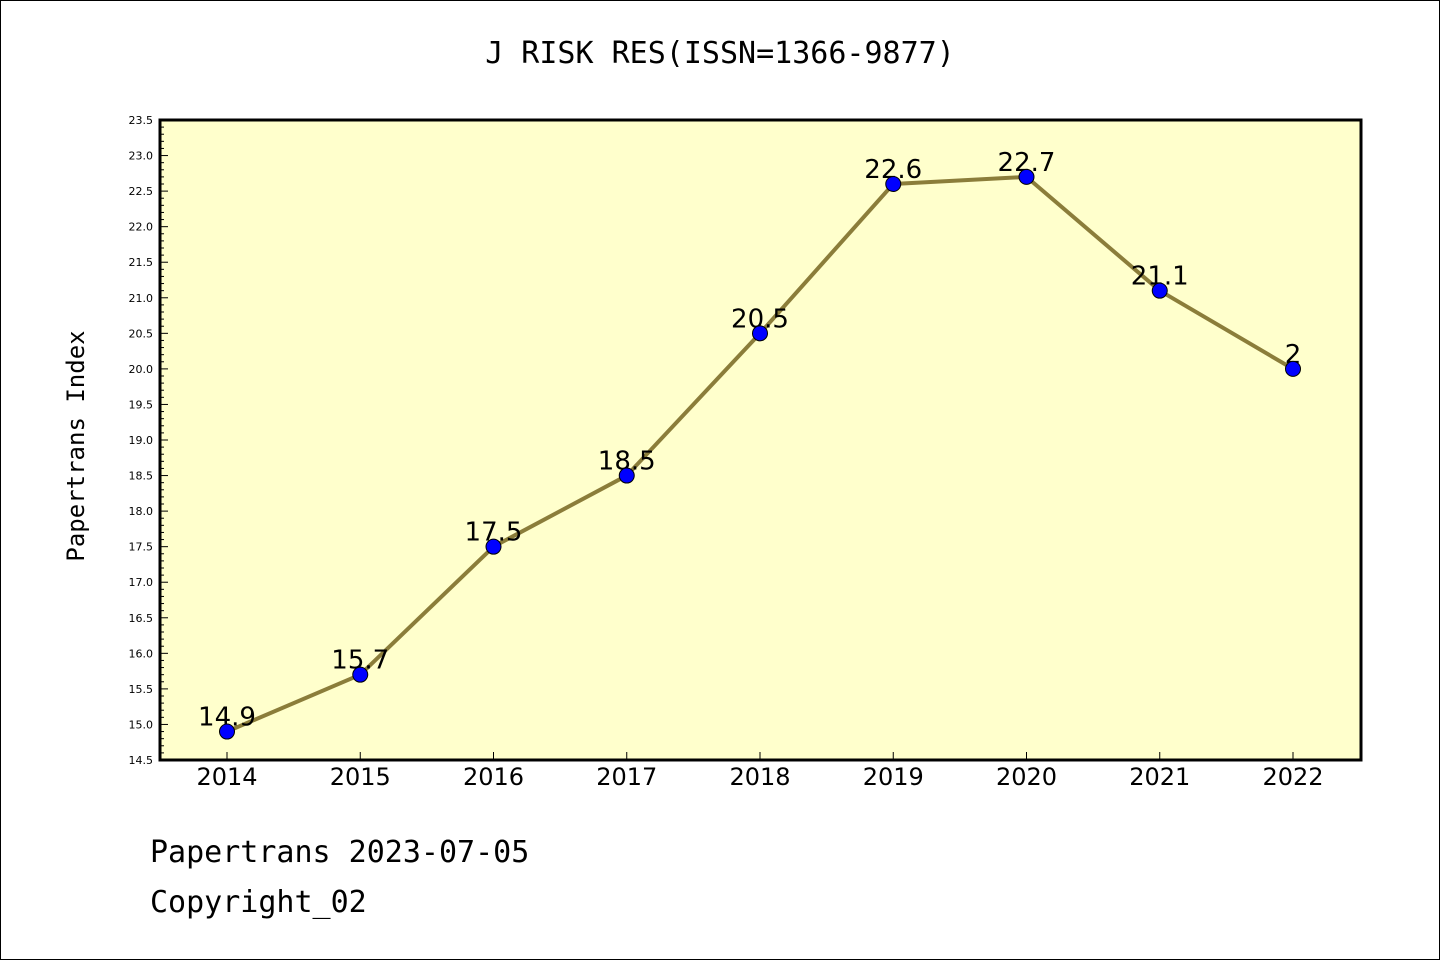 This screenshot has width=1440, height=960. What do you see at coordinates (141, 582) in the screenshot?
I see `y-tick-label: 17.0` at bounding box center [141, 582].